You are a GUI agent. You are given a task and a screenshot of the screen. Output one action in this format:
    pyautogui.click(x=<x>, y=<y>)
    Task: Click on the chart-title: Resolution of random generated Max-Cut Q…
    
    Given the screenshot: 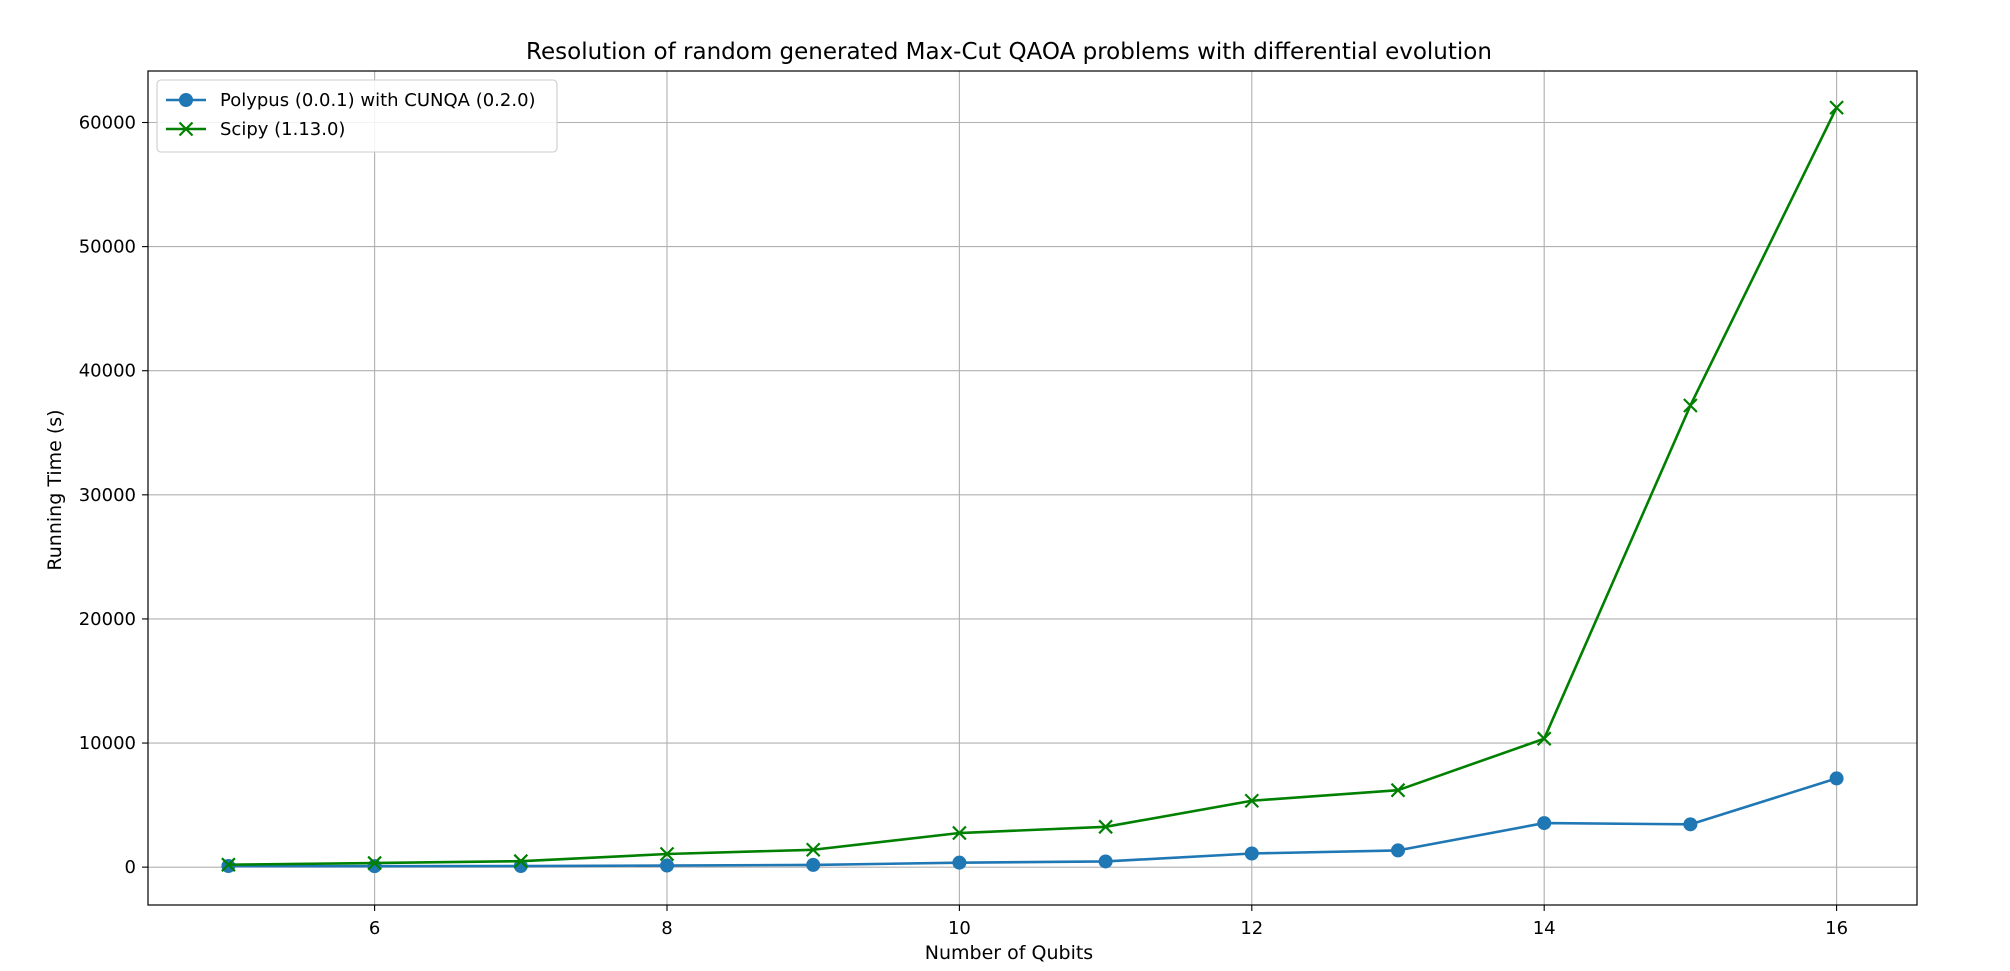 What is the action you would take?
    pyautogui.click(x=1009, y=52)
    